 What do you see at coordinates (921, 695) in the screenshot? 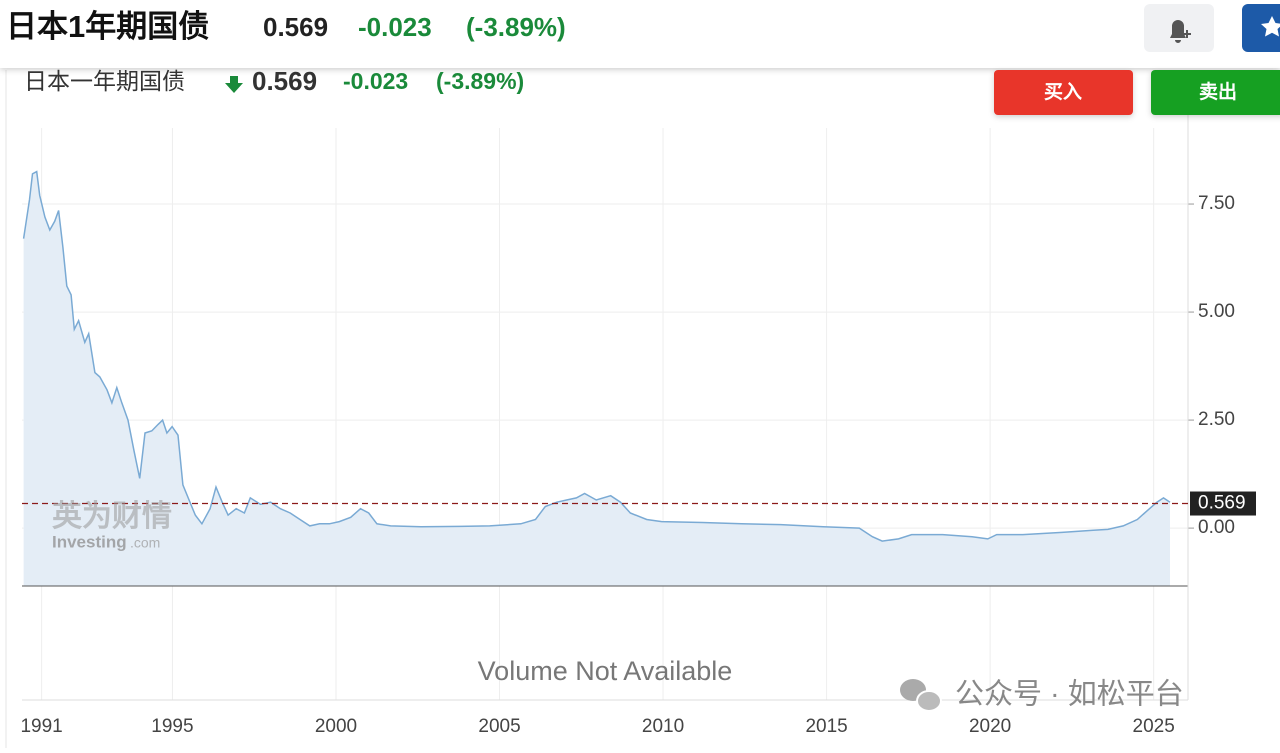
I see `wechat-icon` at bounding box center [921, 695].